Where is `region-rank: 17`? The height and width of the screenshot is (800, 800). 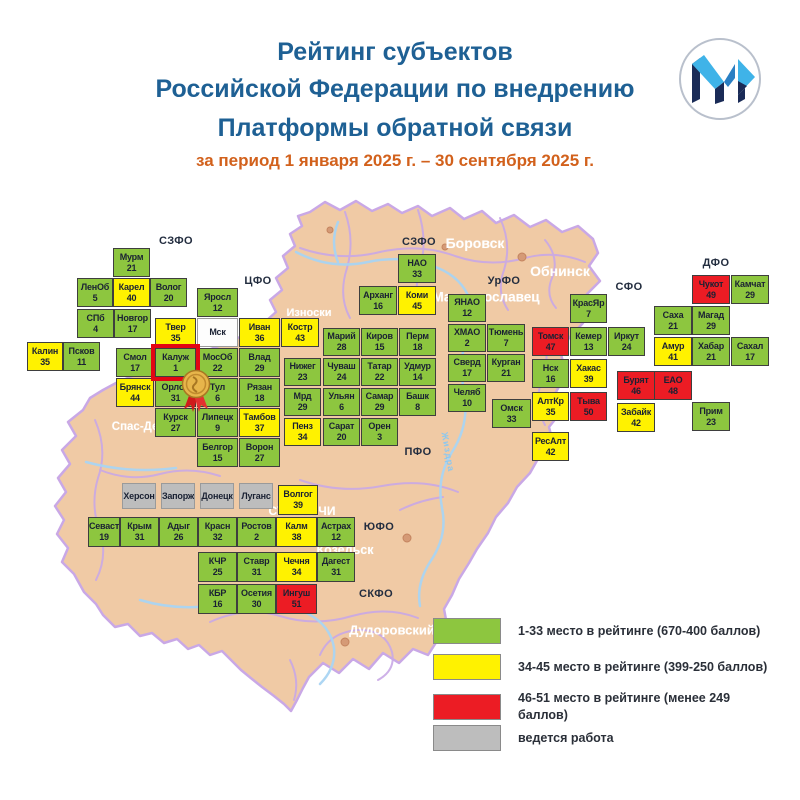
region-rank: 17 is located at coordinates (132, 328).